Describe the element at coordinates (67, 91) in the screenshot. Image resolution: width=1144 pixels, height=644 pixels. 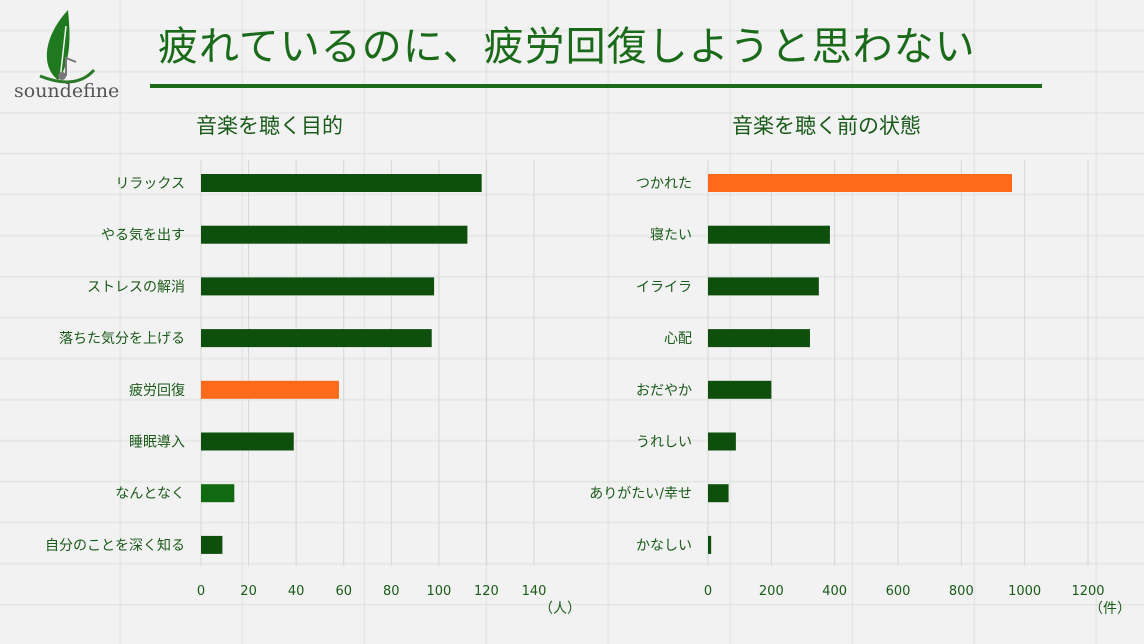
I see `logo-text: soundefine` at that location.